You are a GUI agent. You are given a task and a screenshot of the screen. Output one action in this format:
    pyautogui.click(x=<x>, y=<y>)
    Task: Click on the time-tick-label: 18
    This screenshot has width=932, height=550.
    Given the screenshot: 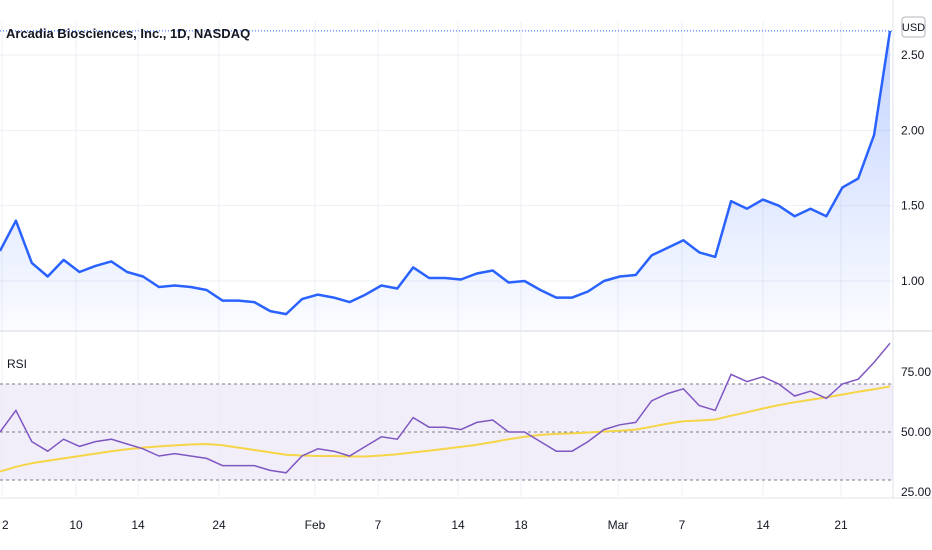 What is the action you would take?
    pyautogui.click(x=521, y=525)
    